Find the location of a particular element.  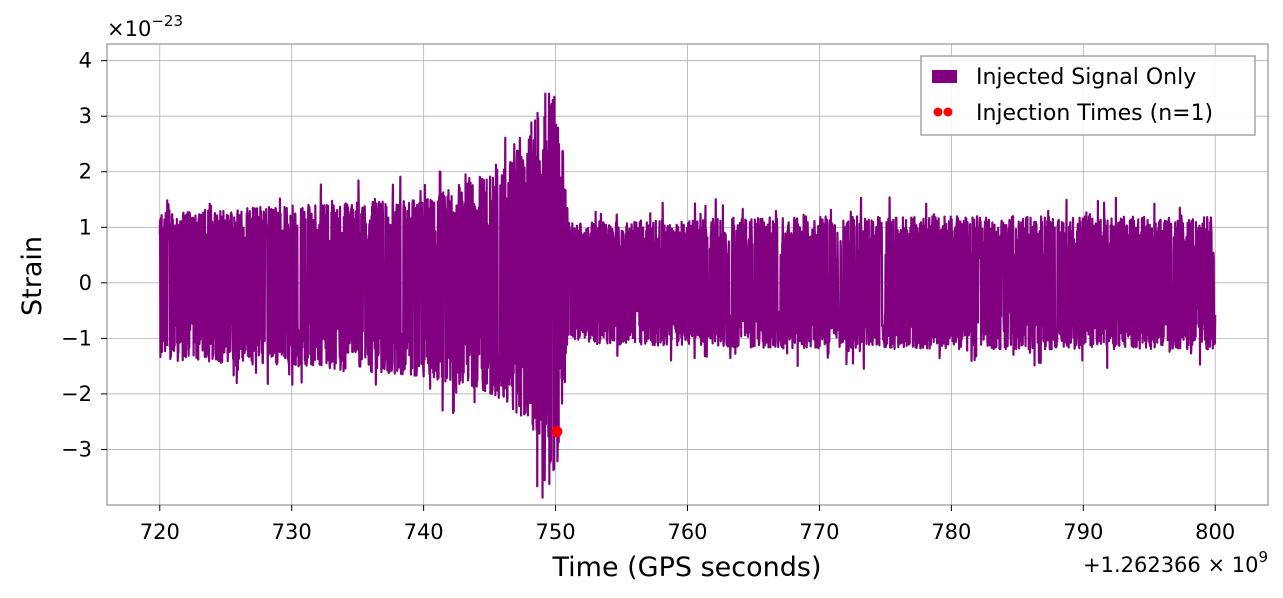

legend-swatch-injected-signal is located at coordinates (944, 76).